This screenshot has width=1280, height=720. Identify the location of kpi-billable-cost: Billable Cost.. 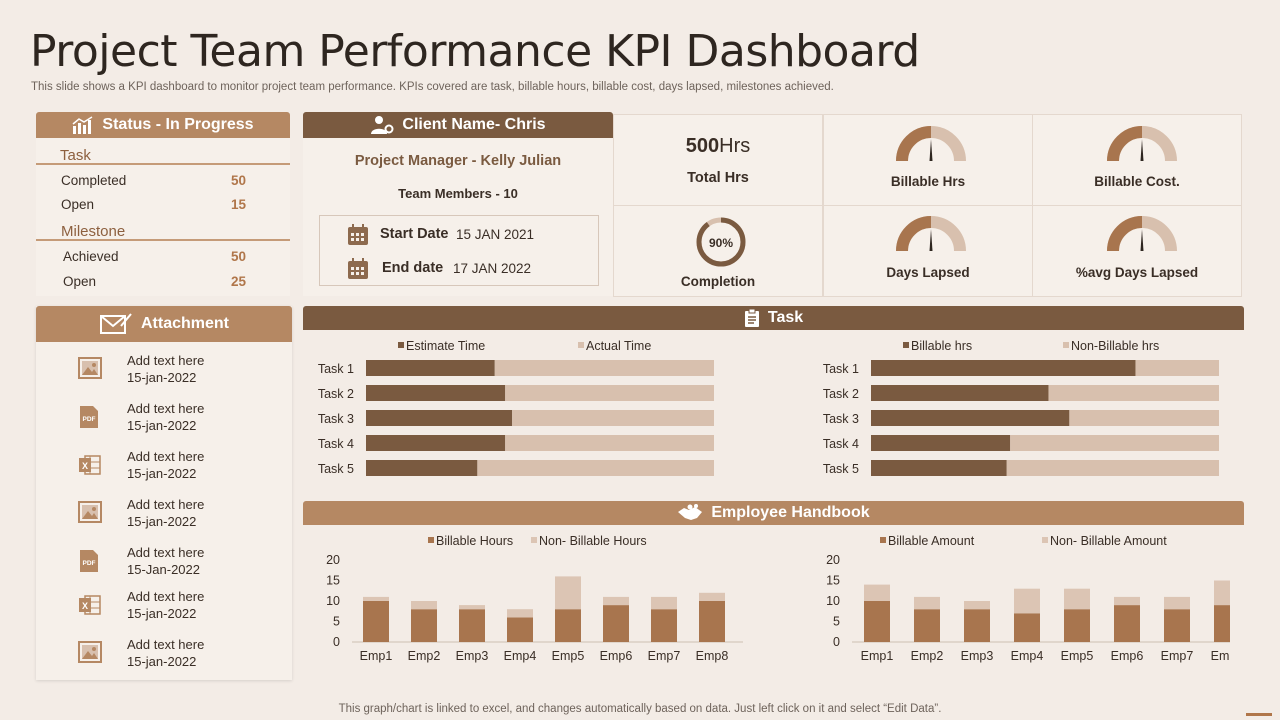
(1137, 160).